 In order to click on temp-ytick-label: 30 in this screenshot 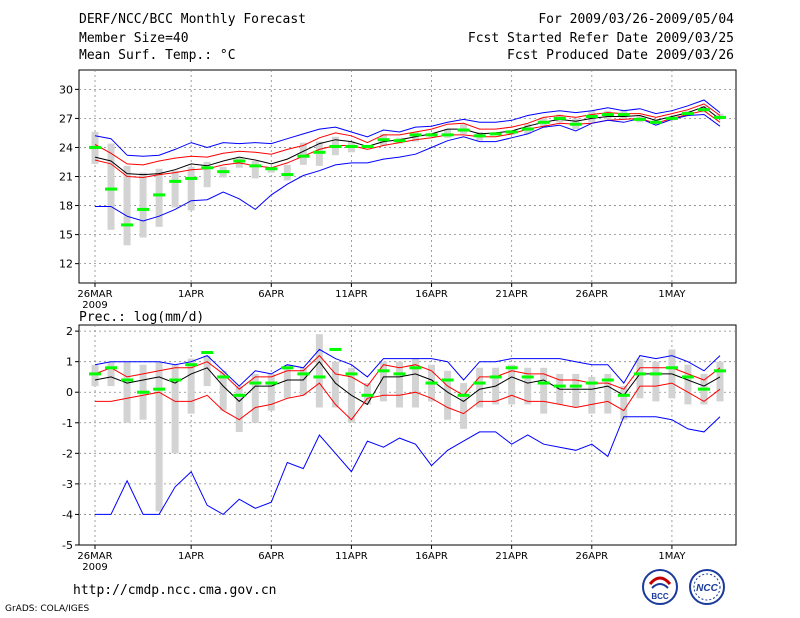, I will do `click(66, 89)`.